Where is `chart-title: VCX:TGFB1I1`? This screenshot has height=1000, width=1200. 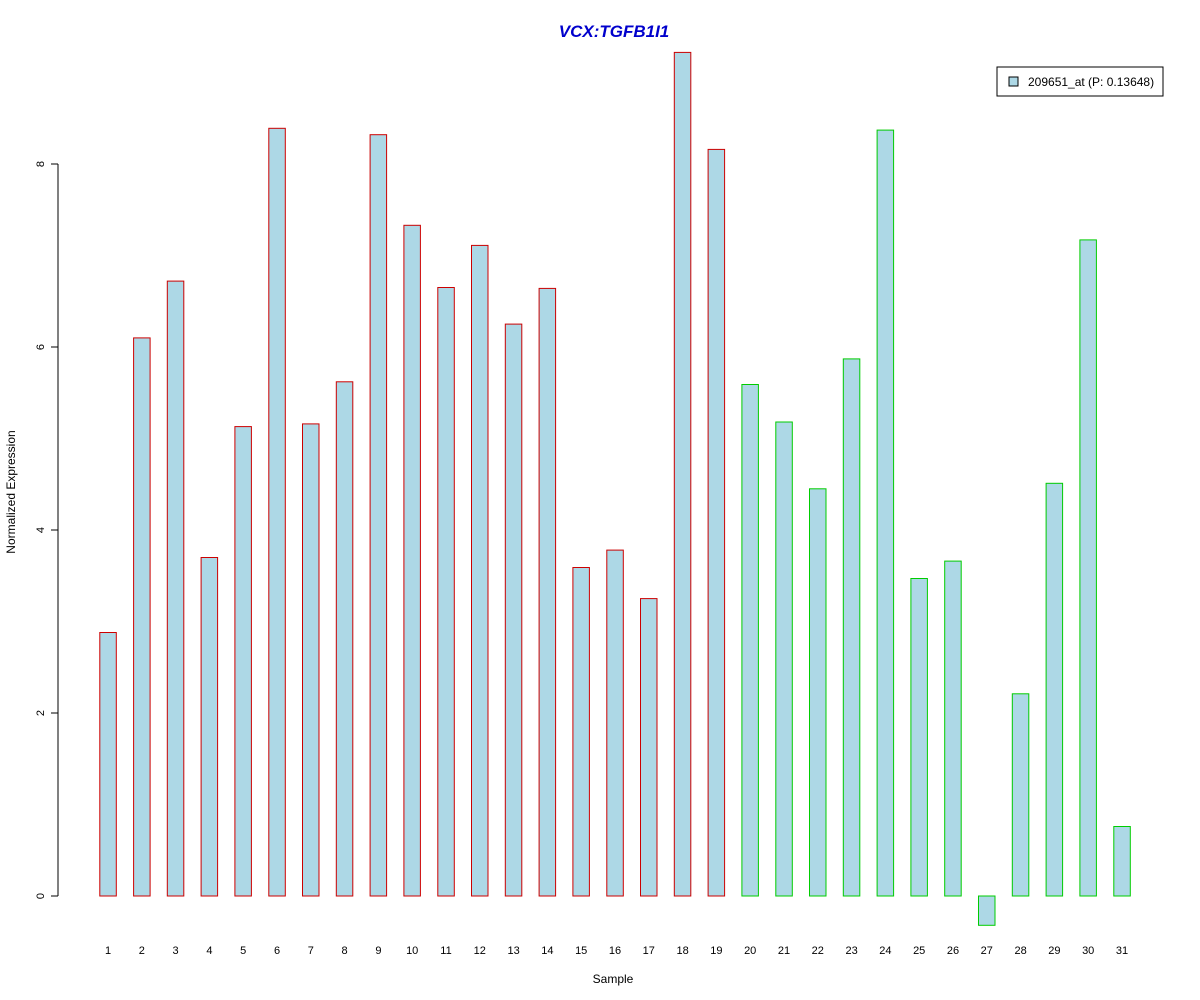
chart-title: VCX:TGFB1I1 is located at coordinates (614, 31).